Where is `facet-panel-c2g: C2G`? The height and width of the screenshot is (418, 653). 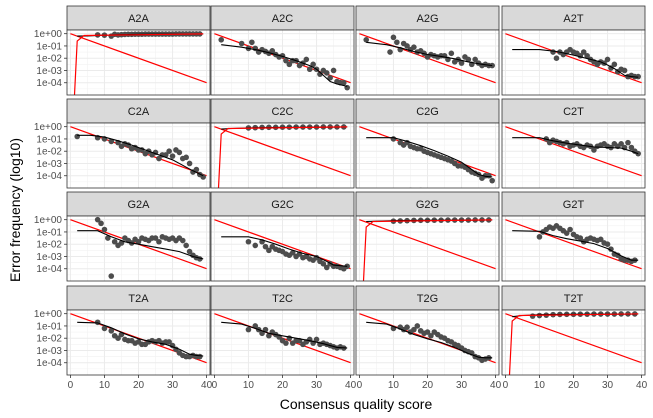 facet-panel-c2g: C2G is located at coordinates (427, 143).